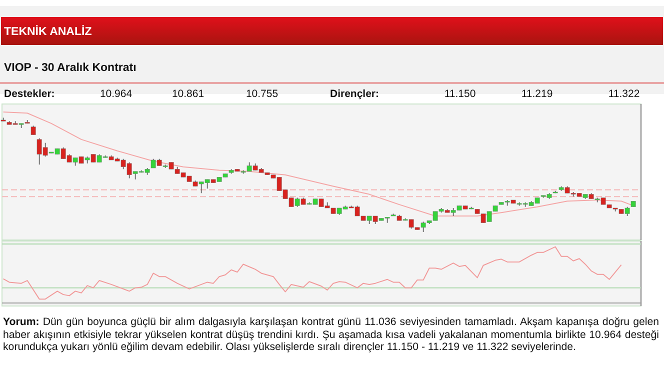  I want to click on text: 11.322, so click(624, 94).